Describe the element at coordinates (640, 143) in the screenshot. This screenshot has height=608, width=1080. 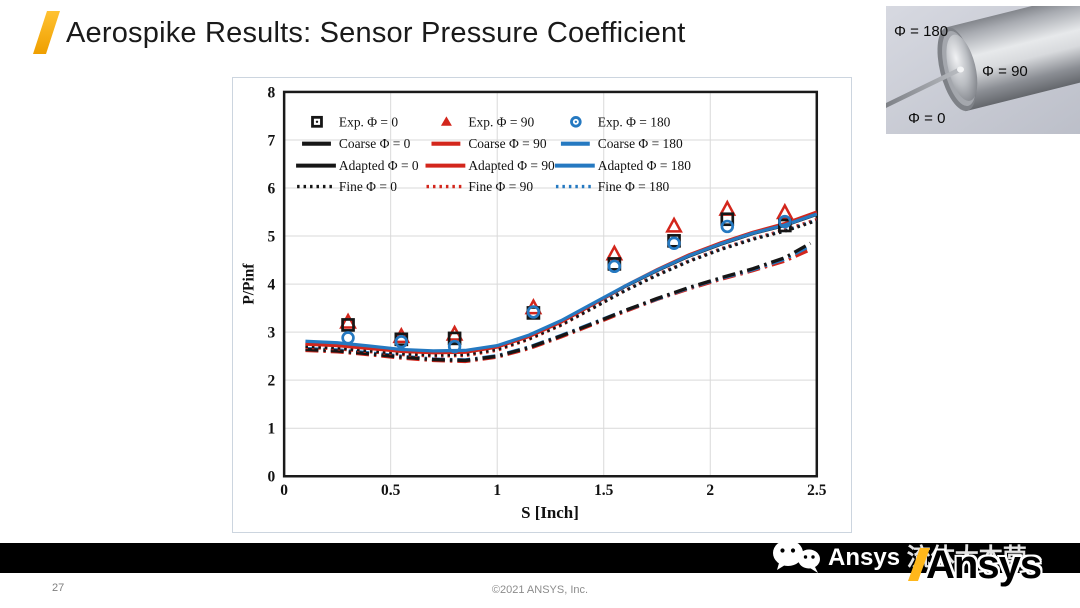
I see `legend-label: Coarse Φ = 180` at that location.